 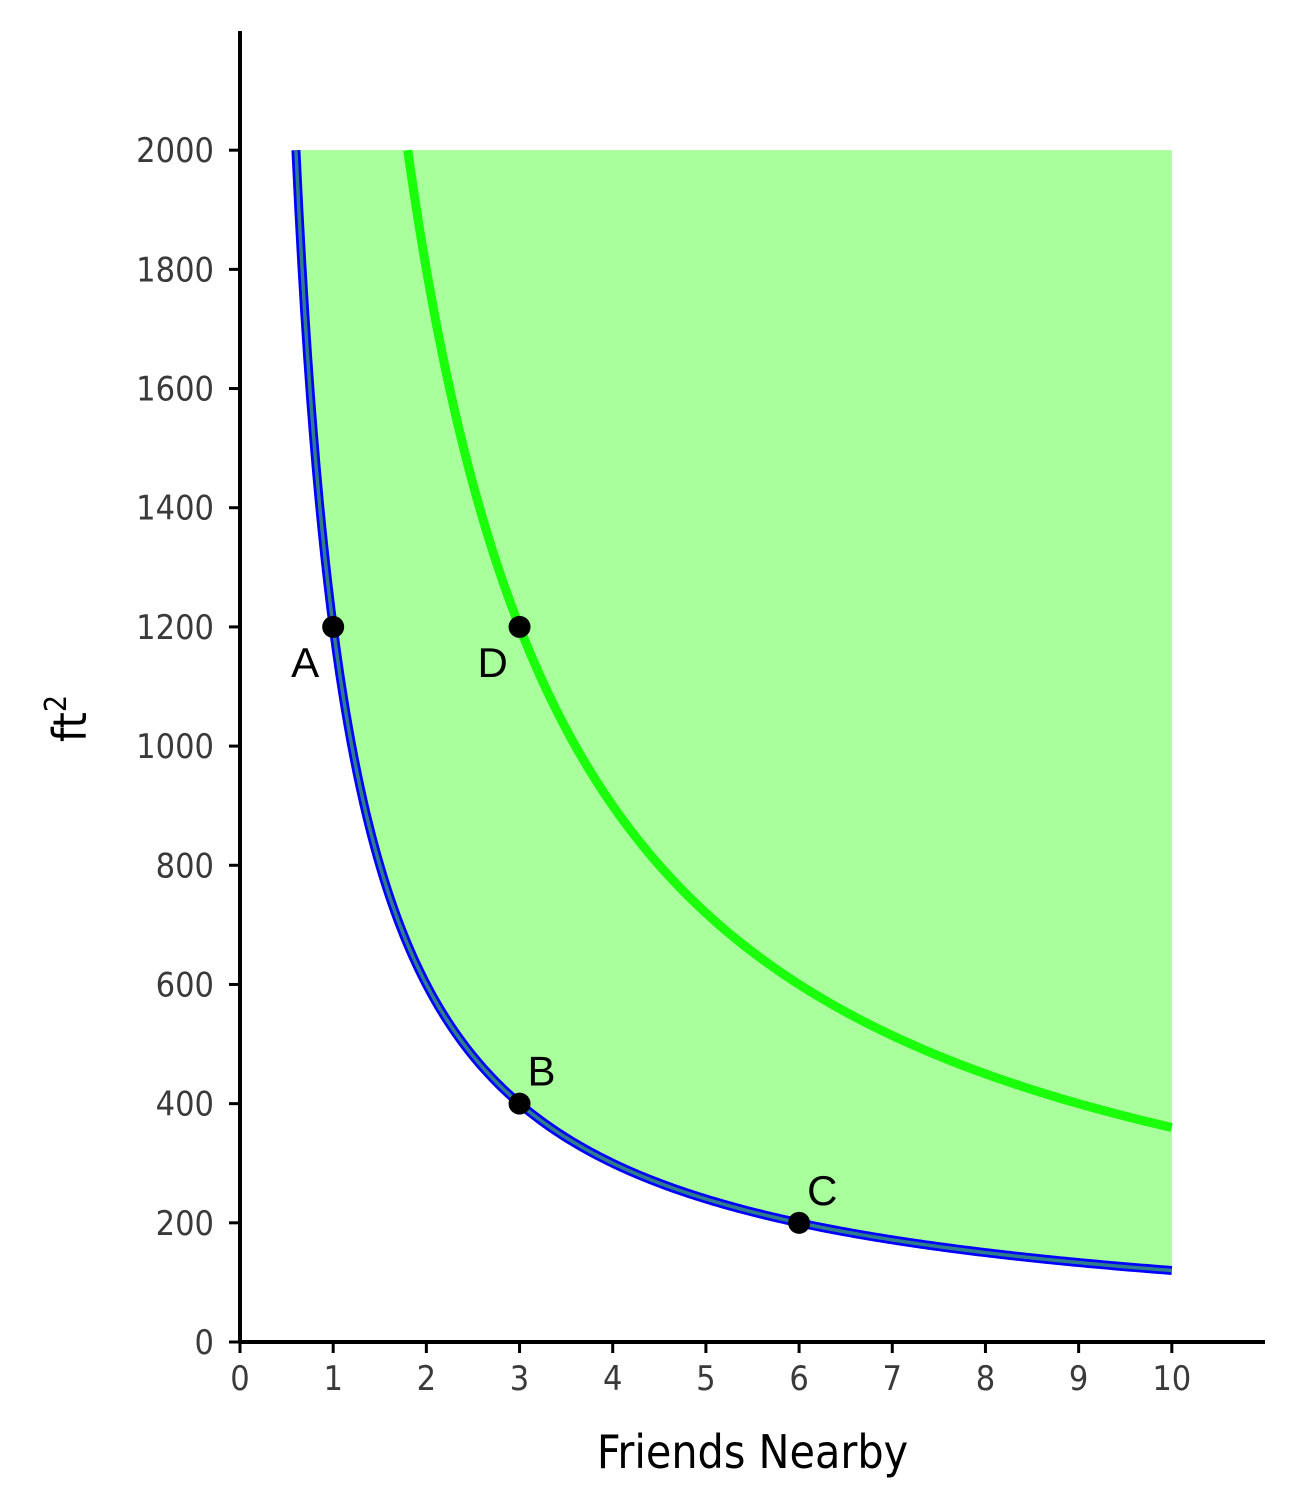 What do you see at coordinates (493, 662) in the screenshot?
I see `point-label-d: D` at bounding box center [493, 662].